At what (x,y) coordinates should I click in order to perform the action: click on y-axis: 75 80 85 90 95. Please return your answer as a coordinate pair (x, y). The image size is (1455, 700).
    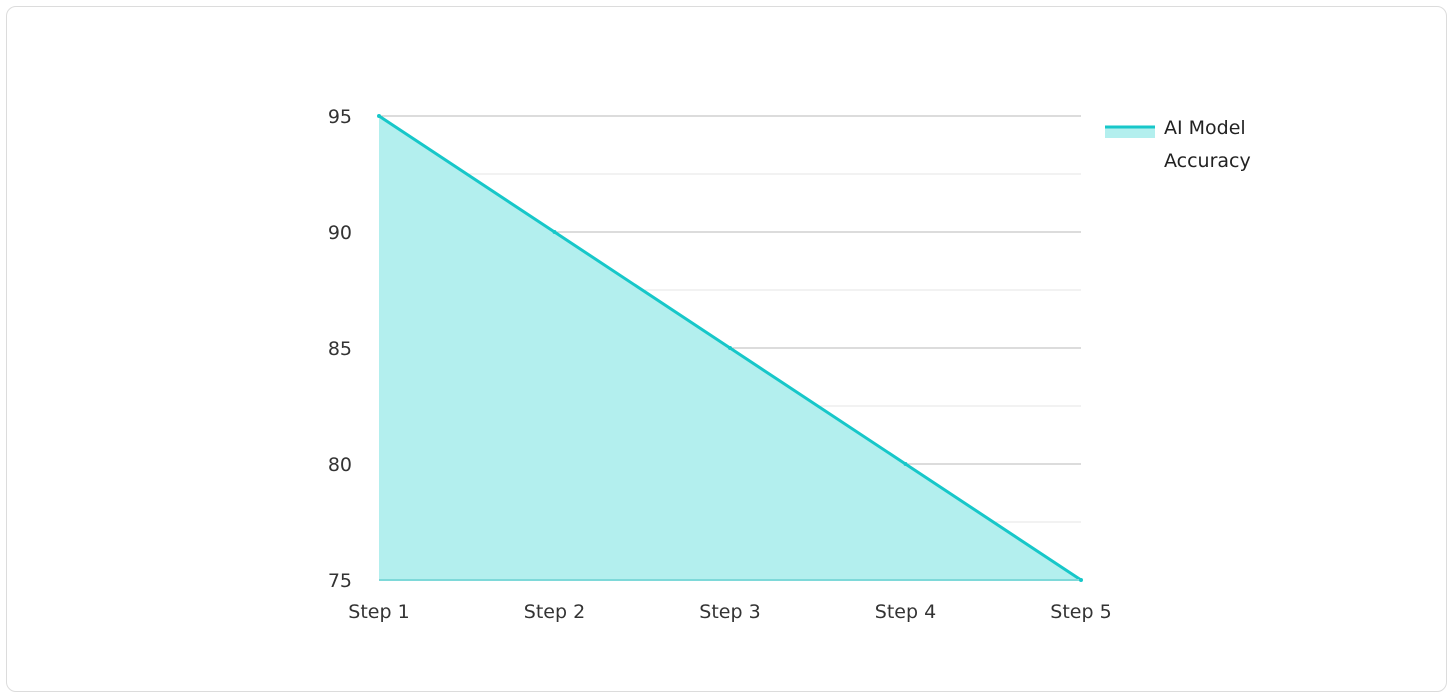
    Looking at the image, I should click on (340, 349).